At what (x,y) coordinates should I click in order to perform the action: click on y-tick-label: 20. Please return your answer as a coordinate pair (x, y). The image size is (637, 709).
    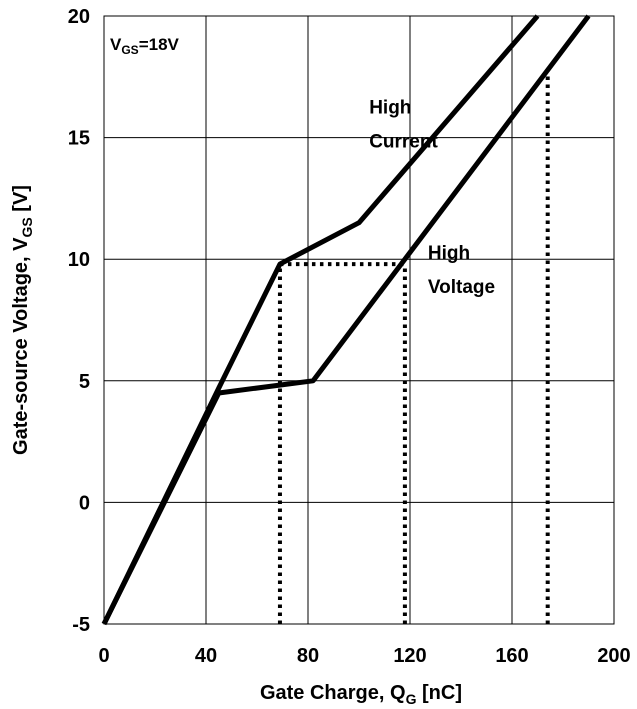
    Looking at the image, I should click on (79, 17).